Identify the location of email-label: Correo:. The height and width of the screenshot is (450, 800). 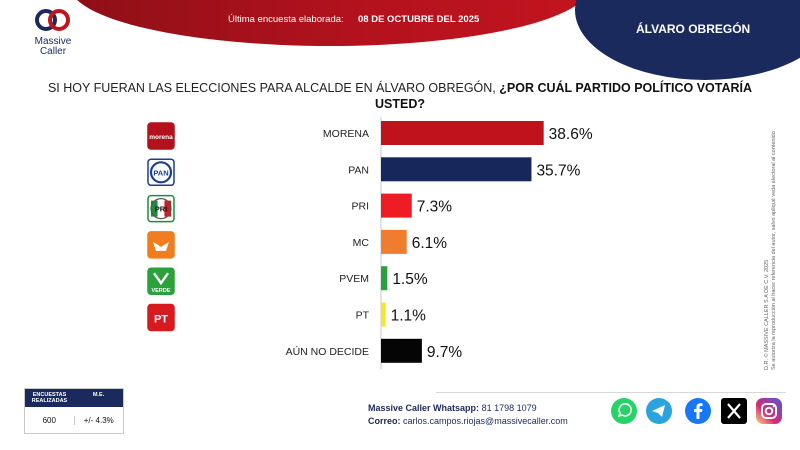
(384, 421).